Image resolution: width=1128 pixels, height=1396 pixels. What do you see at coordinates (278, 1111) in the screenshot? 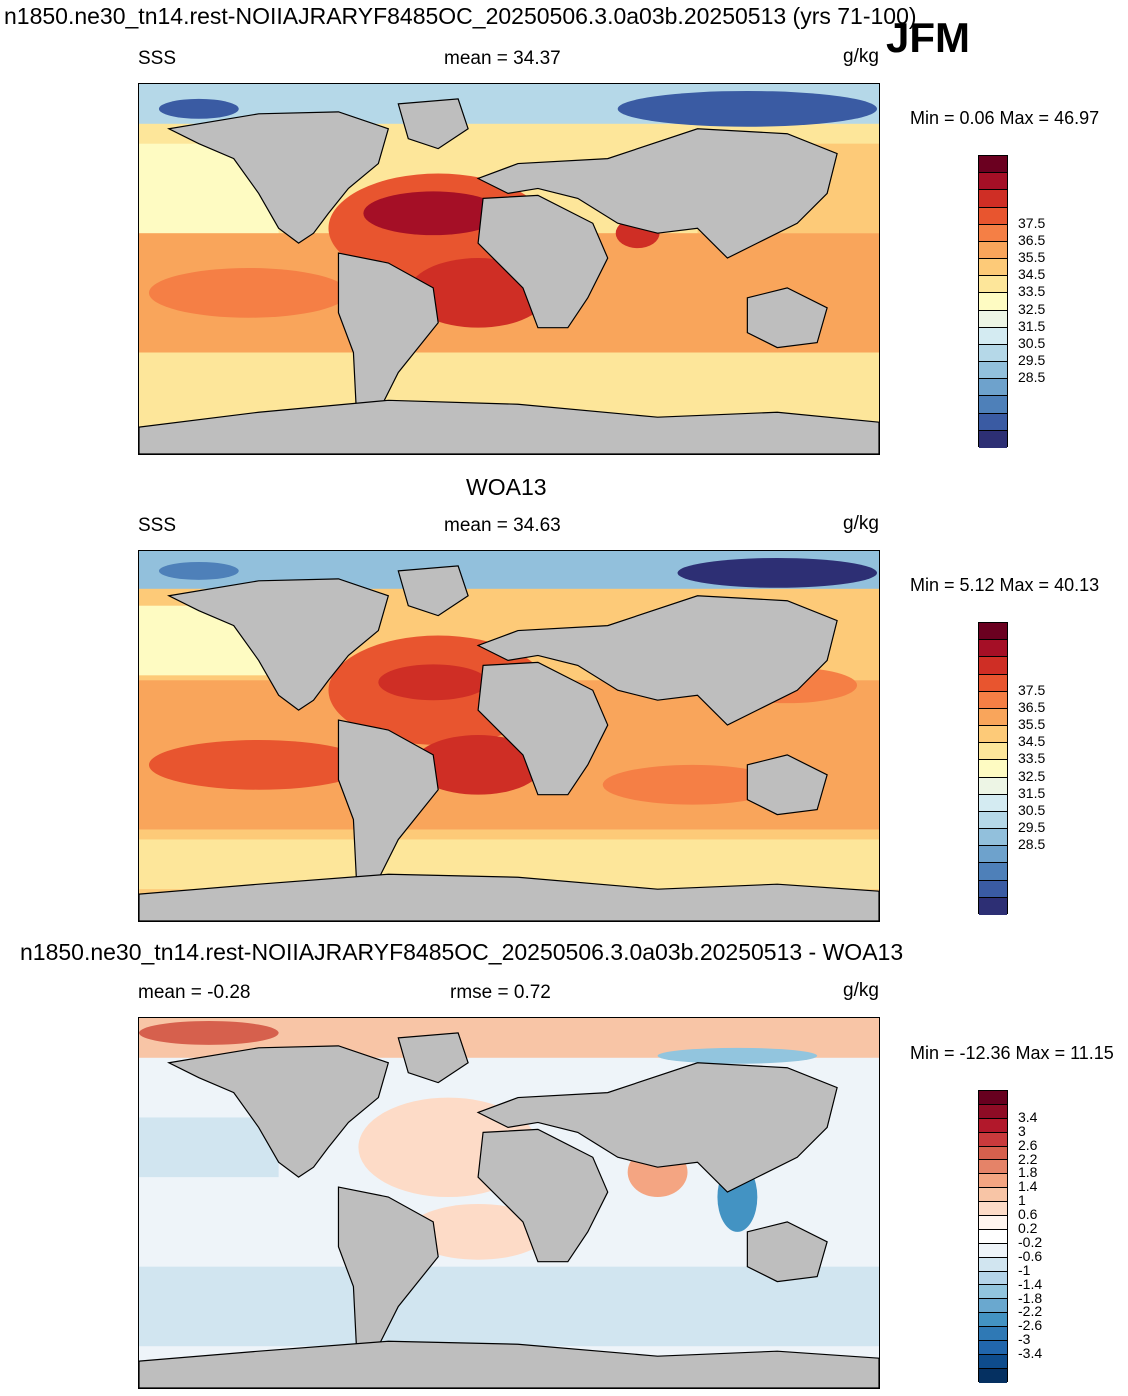
I see `north-america` at bounding box center [278, 1111].